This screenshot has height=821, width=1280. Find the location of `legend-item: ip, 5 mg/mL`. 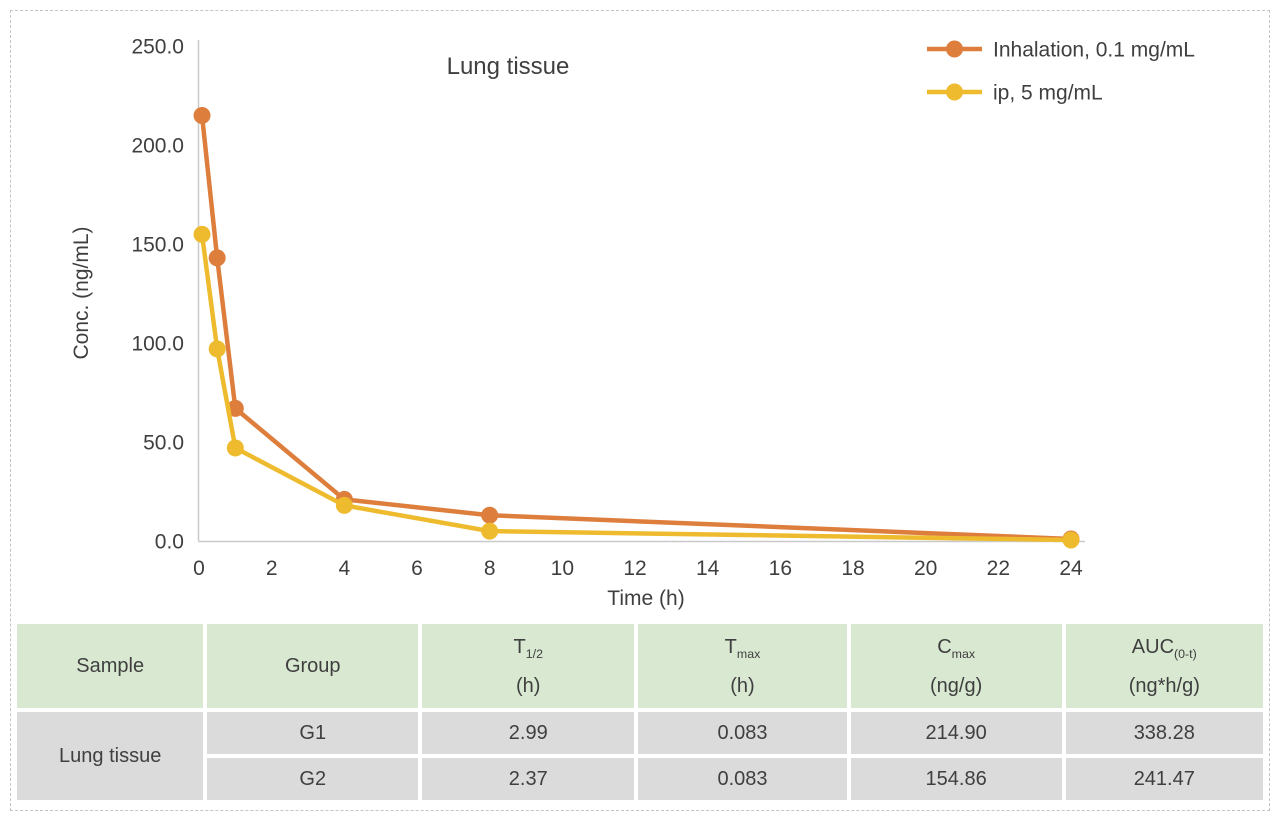

legend-item: ip, 5 mg/mL is located at coordinates (1015, 93).